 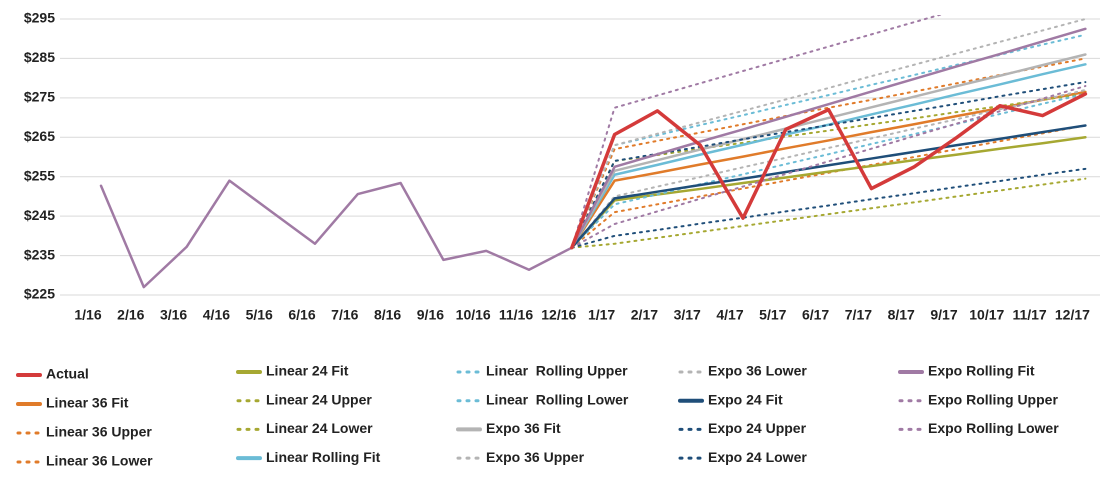 I want to click on legend-label: Expo Rolling Lower, so click(x=993, y=428).